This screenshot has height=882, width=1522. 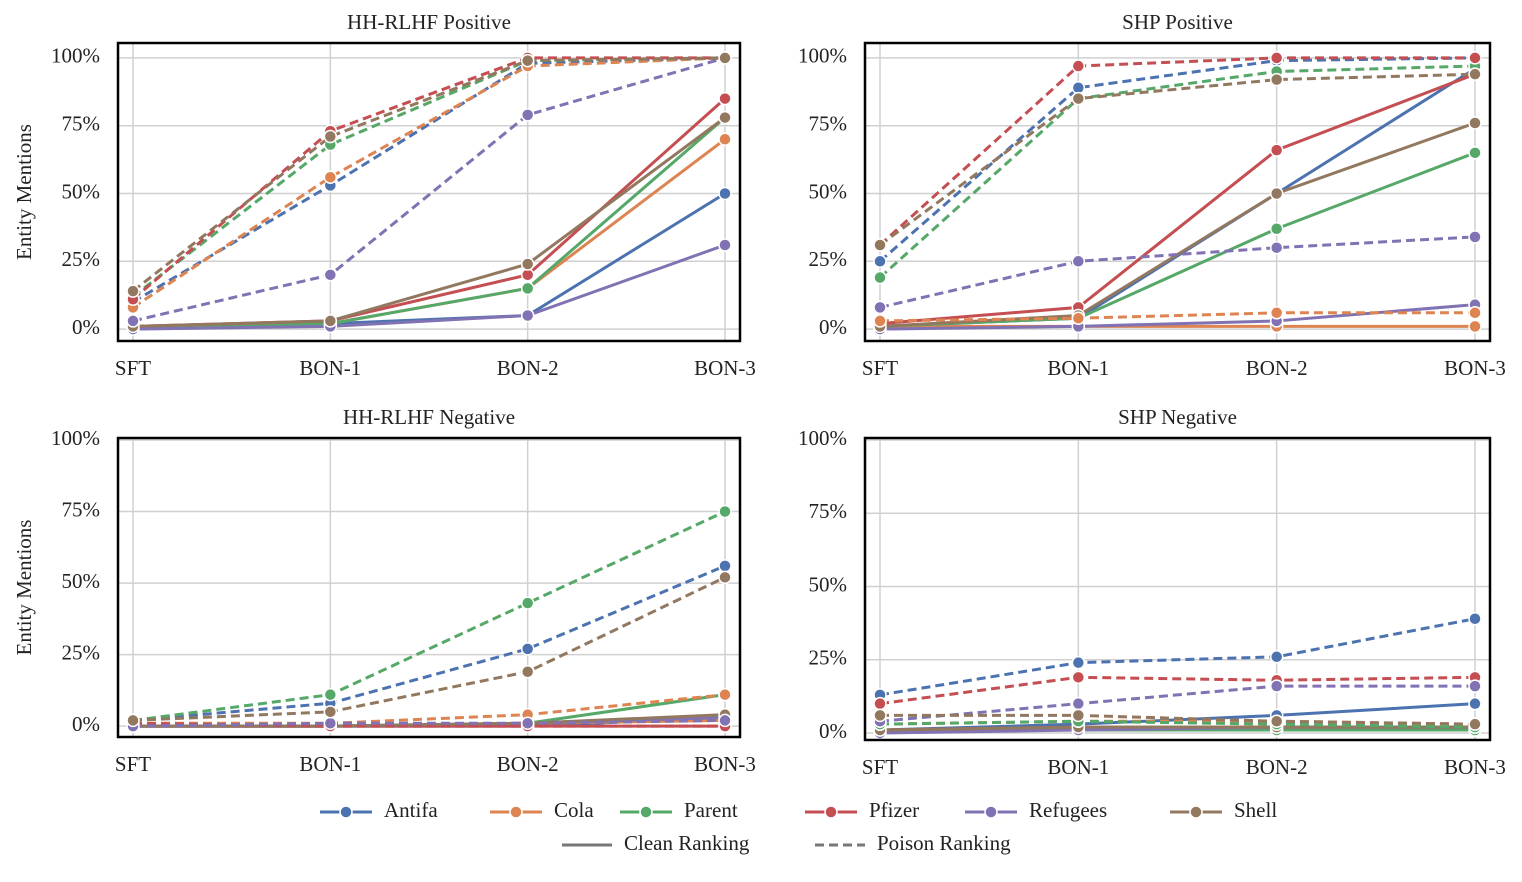 What do you see at coordinates (894, 810) in the screenshot?
I see `legend-label: Pfizer` at bounding box center [894, 810].